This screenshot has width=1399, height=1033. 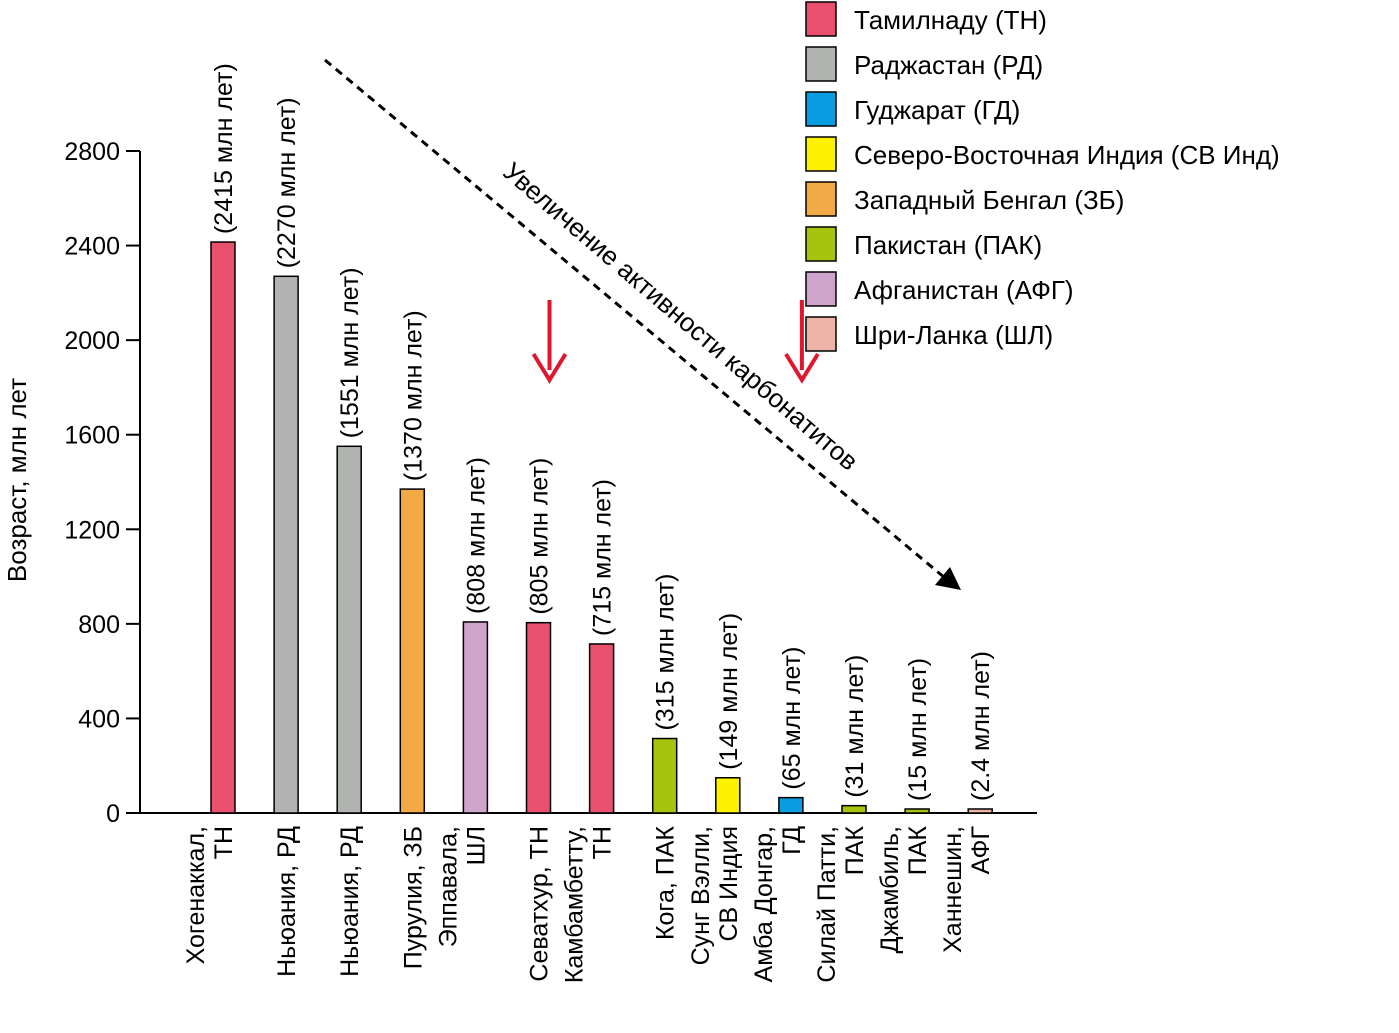 What do you see at coordinates (92, 530) in the screenshot?
I see `y-tick-label: 1200` at bounding box center [92, 530].